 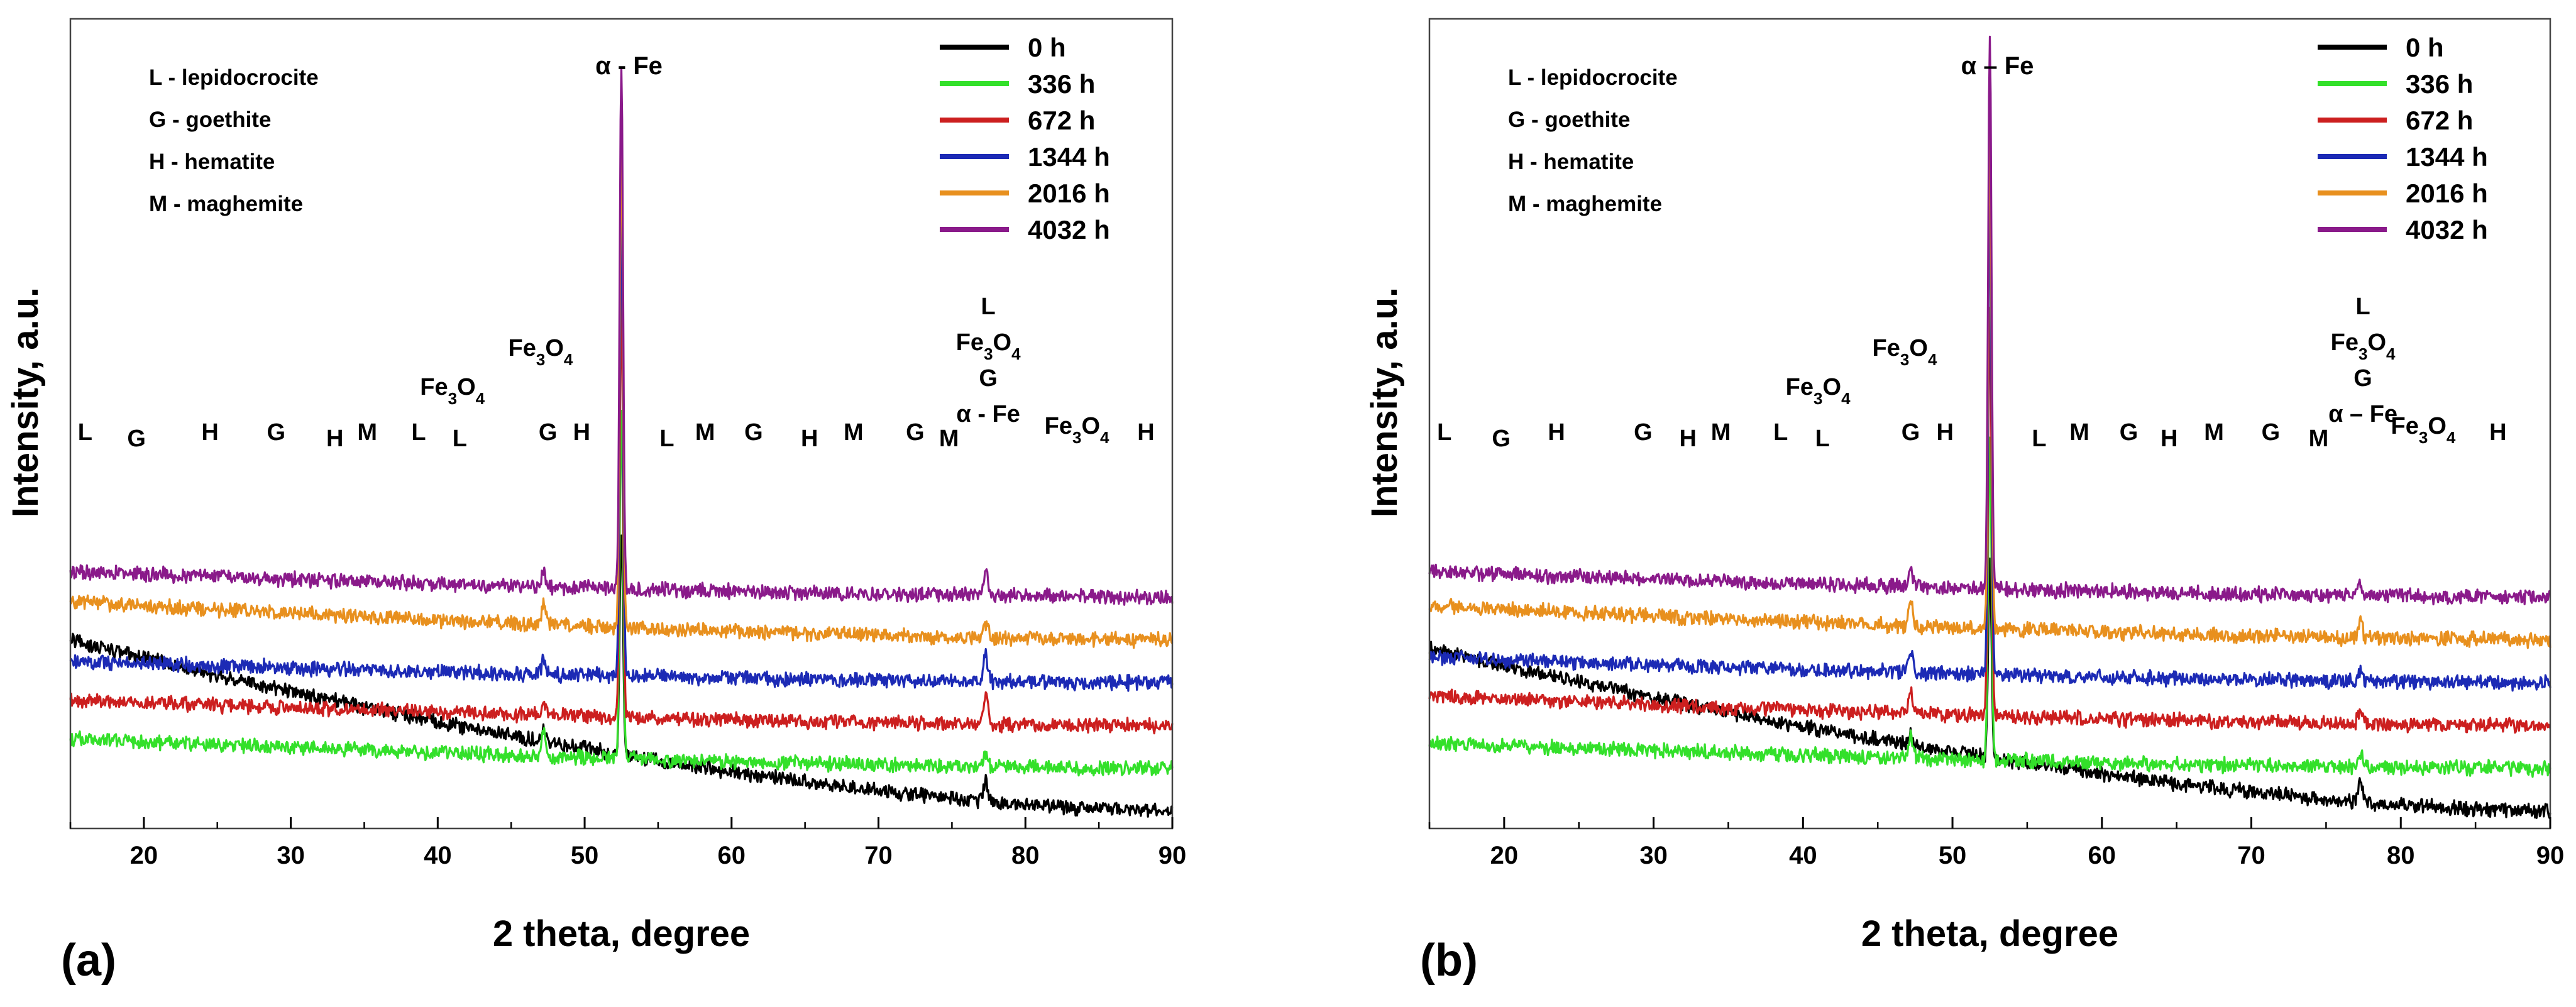 What do you see at coordinates (1449, 960) in the screenshot?
I see `panel-label: (b)` at bounding box center [1449, 960].